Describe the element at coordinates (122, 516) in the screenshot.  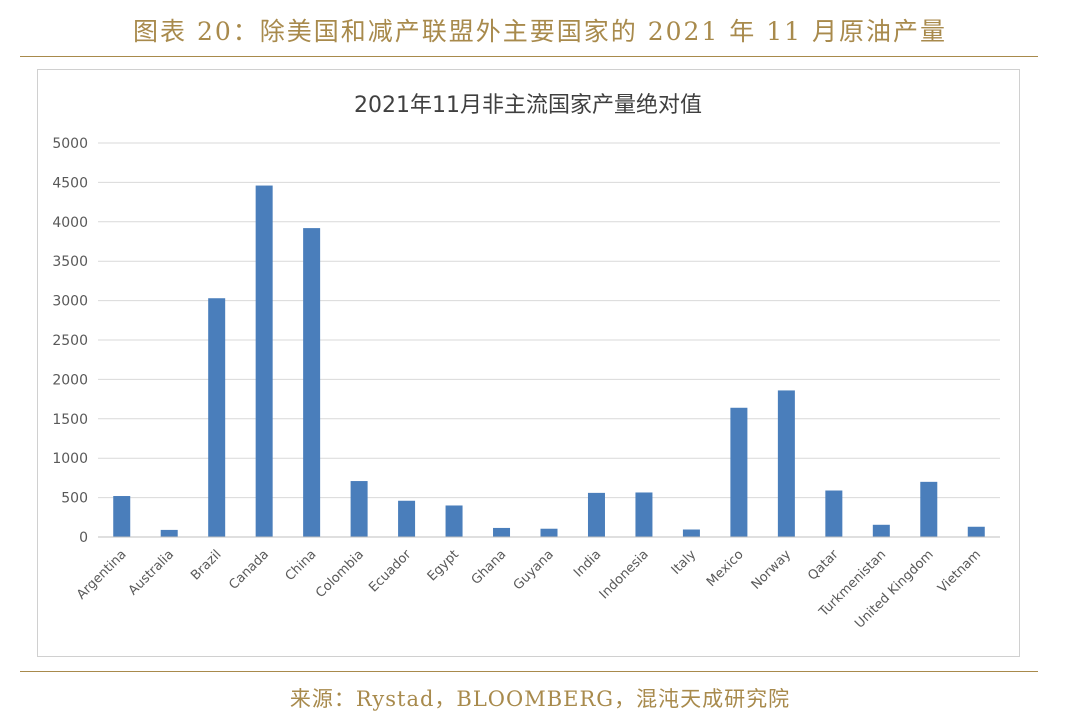
I see `bar-argentina` at that location.